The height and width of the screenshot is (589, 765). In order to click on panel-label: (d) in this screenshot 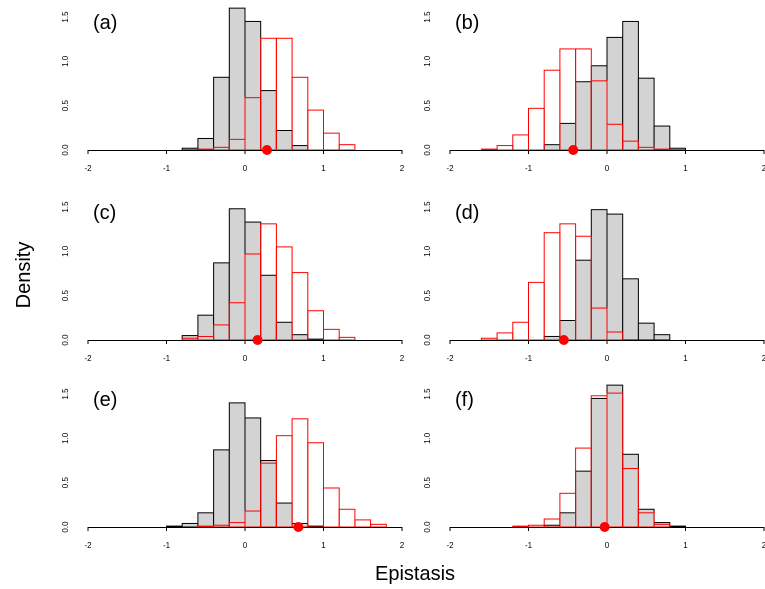, I will do `click(467, 213)`.